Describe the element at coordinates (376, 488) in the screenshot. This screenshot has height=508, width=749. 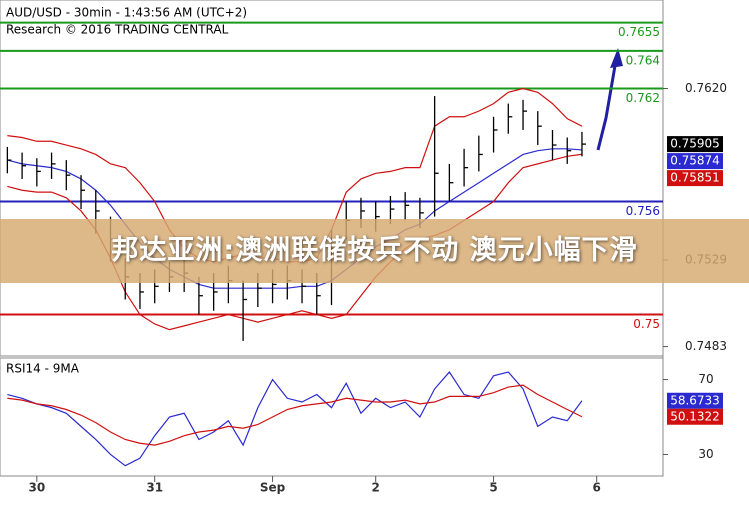
I see `x-tick-label: 2` at that location.